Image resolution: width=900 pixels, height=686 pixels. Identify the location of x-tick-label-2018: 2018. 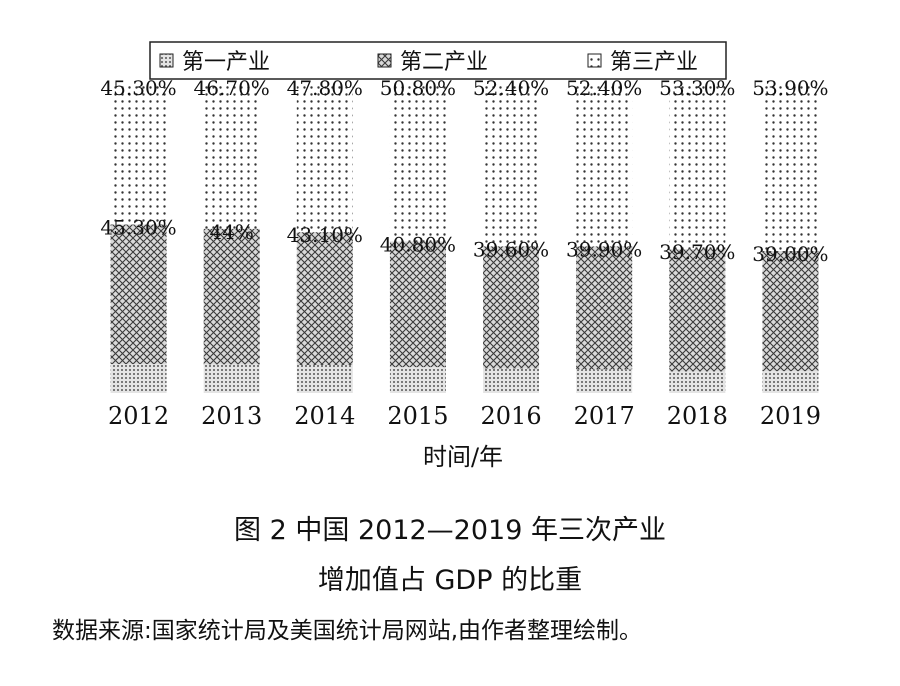
(697, 416).